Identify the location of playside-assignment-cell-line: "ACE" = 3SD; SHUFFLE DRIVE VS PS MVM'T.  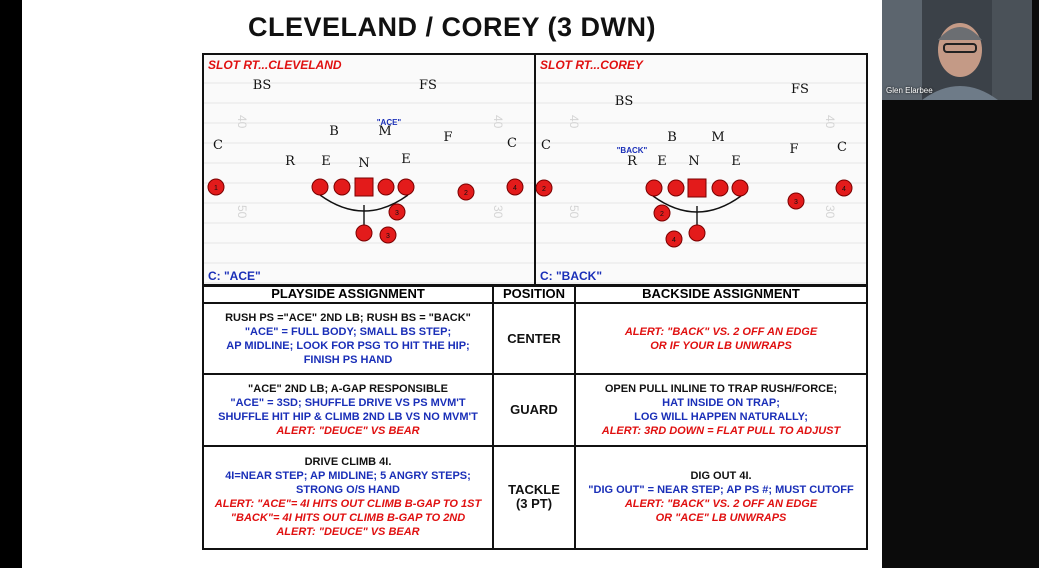
(348, 402).